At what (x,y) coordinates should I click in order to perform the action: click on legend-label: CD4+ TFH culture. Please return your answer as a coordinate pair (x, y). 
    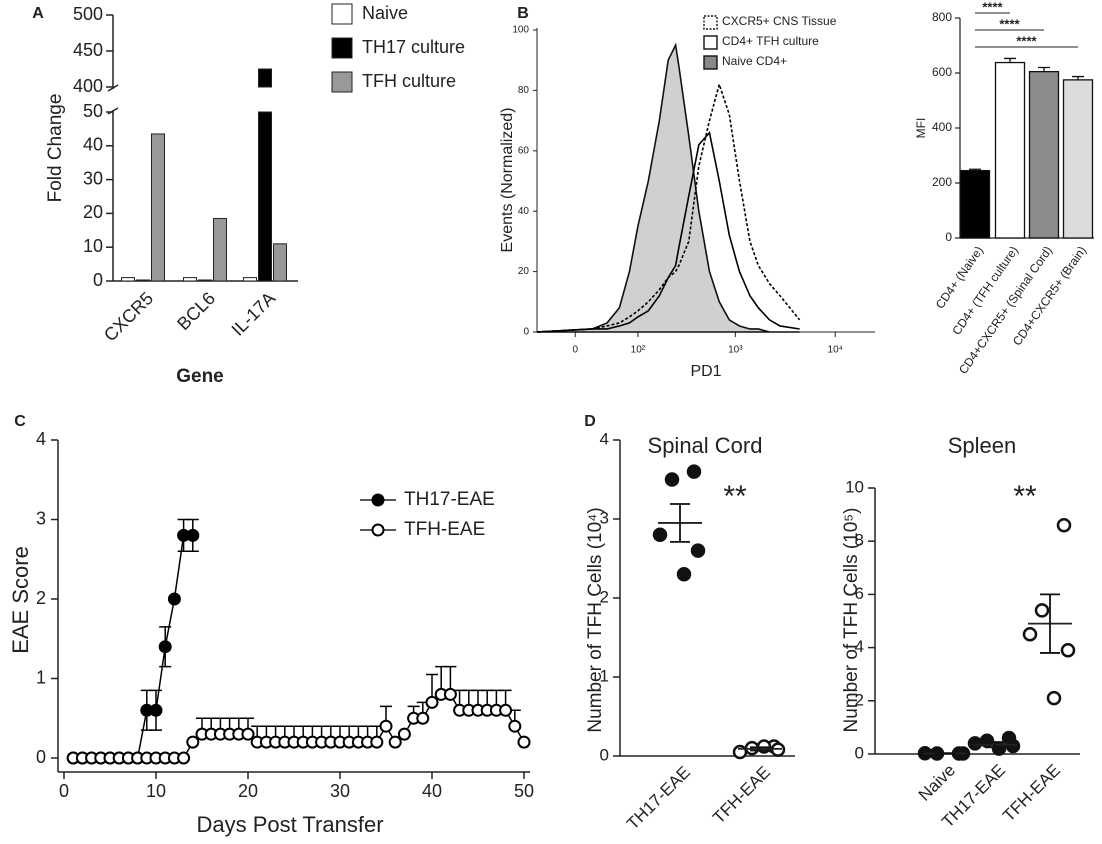
    Looking at the image, I should click on (770, 41).